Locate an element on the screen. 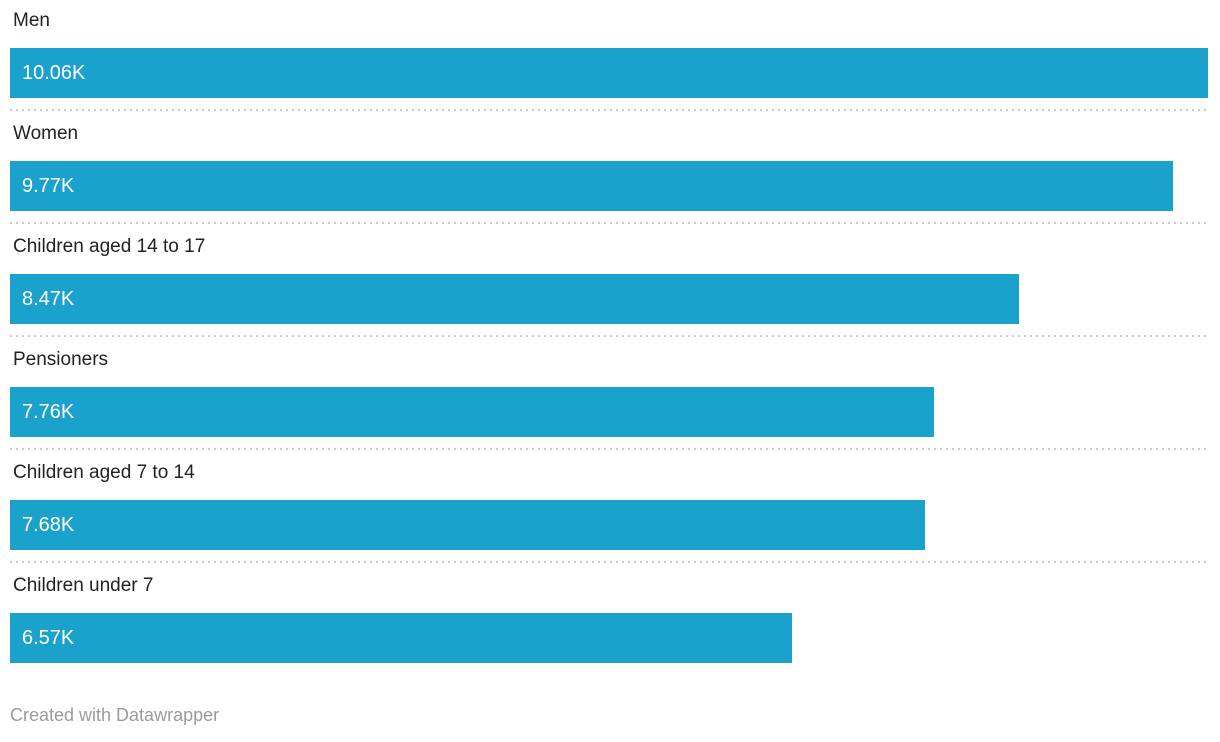  category-label: Men is located at coordinates (31, 20).